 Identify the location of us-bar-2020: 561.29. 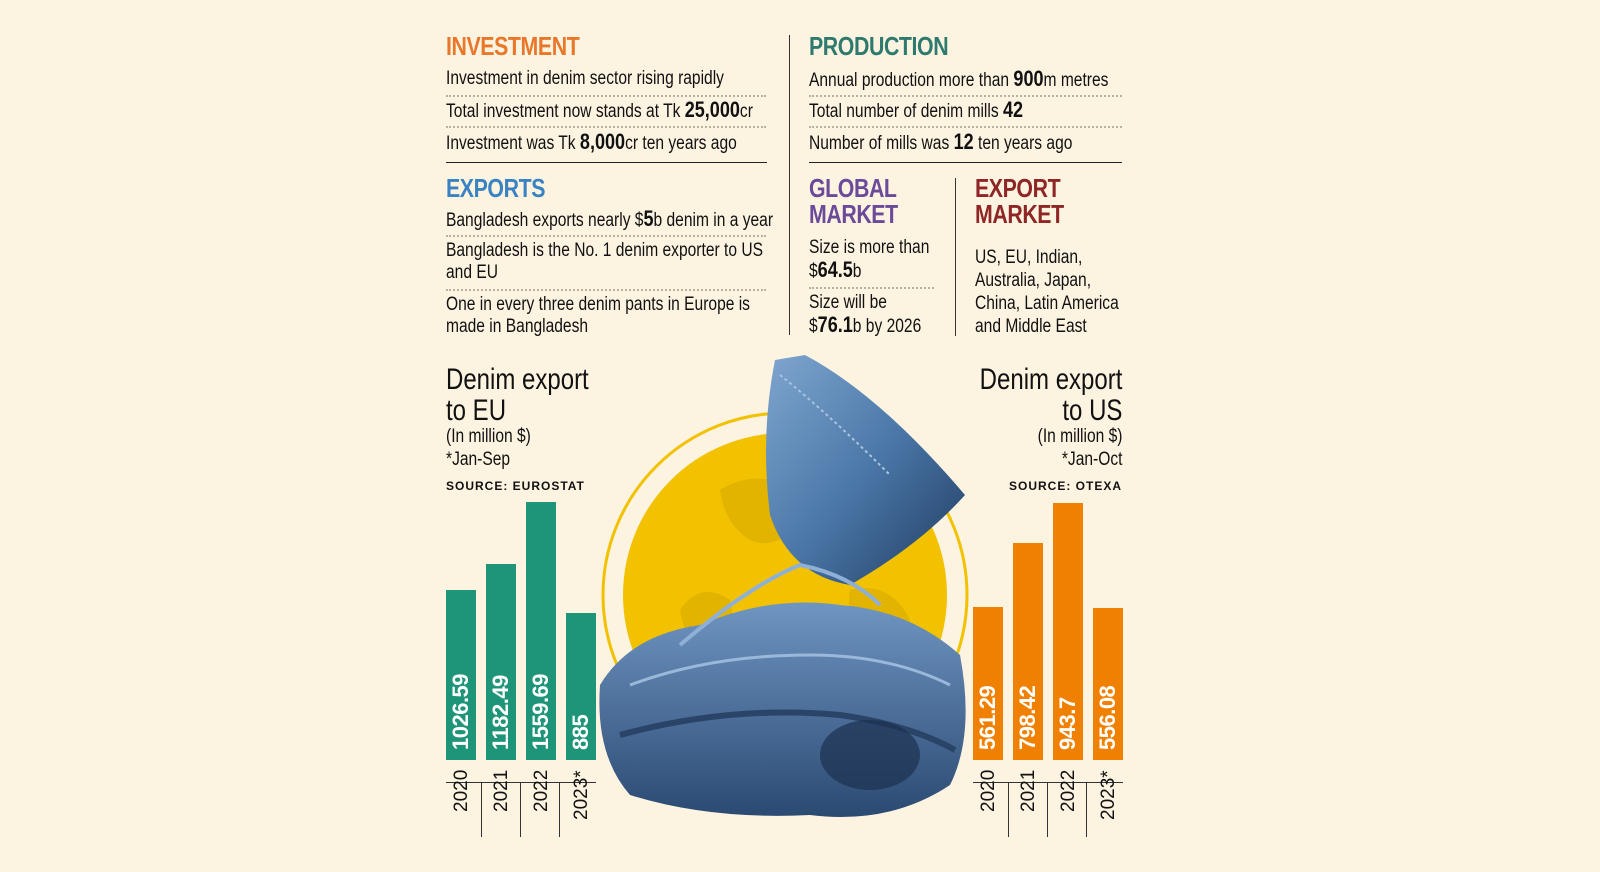
(988, 683).